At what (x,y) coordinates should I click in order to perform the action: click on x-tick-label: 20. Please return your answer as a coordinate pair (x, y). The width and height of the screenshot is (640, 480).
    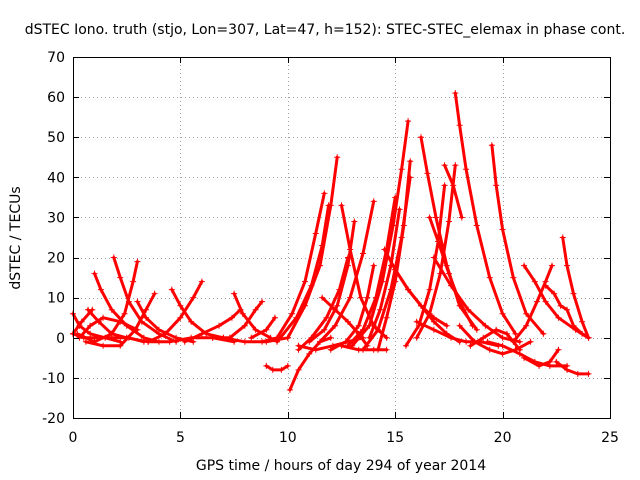
    Looking at the image, I should click on (503, 438).